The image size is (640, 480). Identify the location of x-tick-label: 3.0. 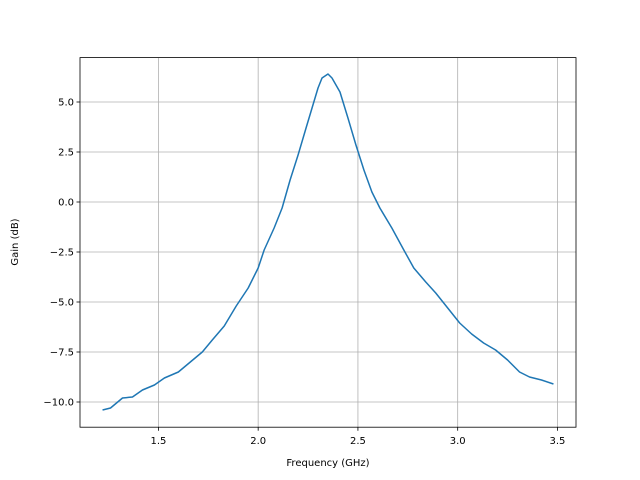
(458, 441).